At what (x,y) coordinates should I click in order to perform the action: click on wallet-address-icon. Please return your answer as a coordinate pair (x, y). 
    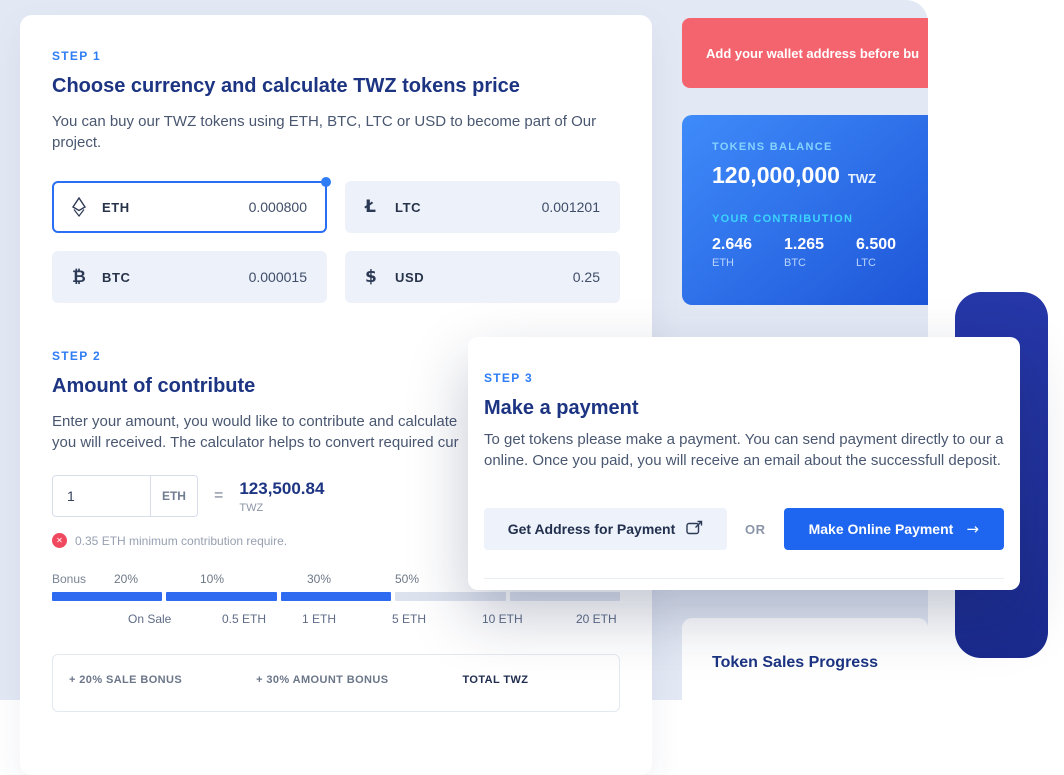
    Looking at the image, I should click on (694, 529).